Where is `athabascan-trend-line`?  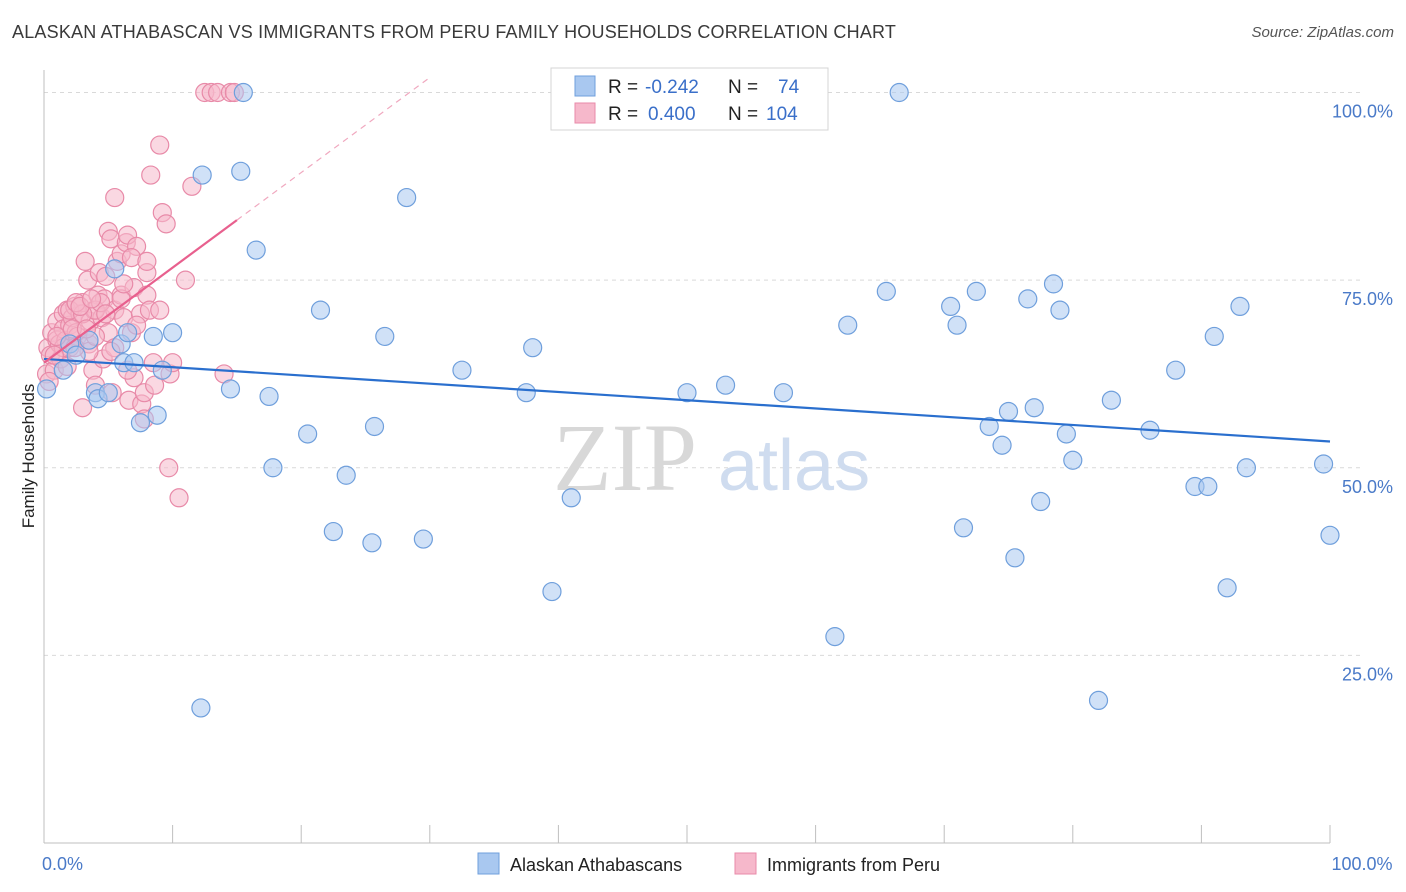
athabascan-trend-line is located at coordinates (687, 400).